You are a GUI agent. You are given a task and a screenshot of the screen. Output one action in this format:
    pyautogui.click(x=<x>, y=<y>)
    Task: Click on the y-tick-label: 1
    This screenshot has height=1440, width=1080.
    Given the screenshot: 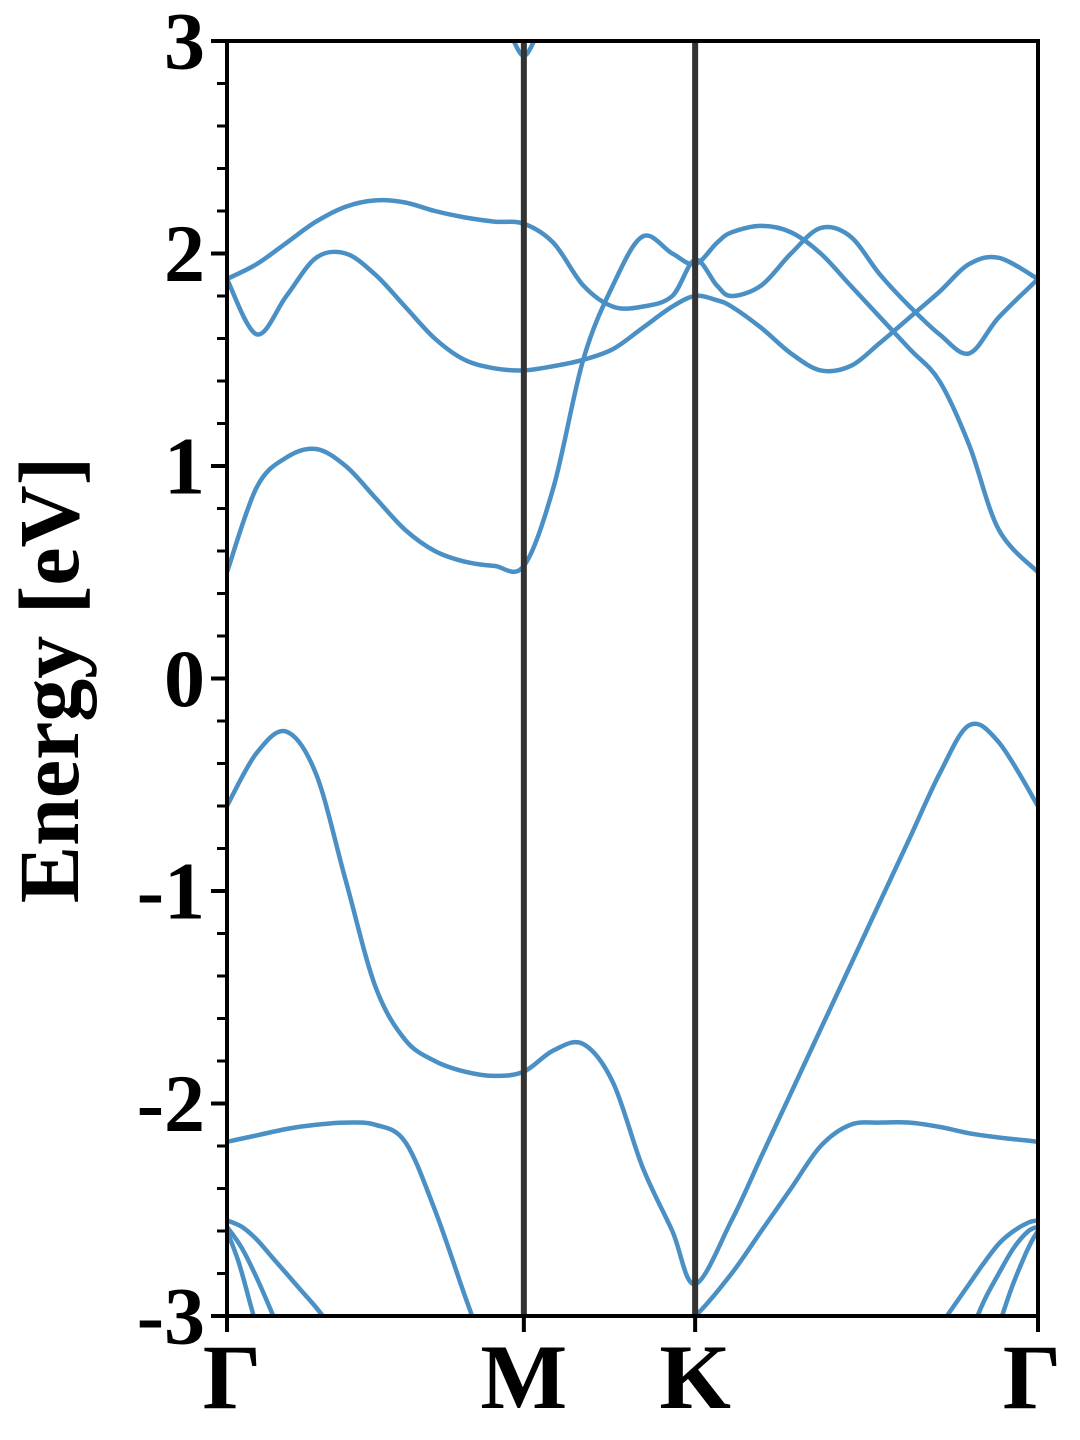 What is the action you would take?
    pyautogui.click(x=184, y=466)
    